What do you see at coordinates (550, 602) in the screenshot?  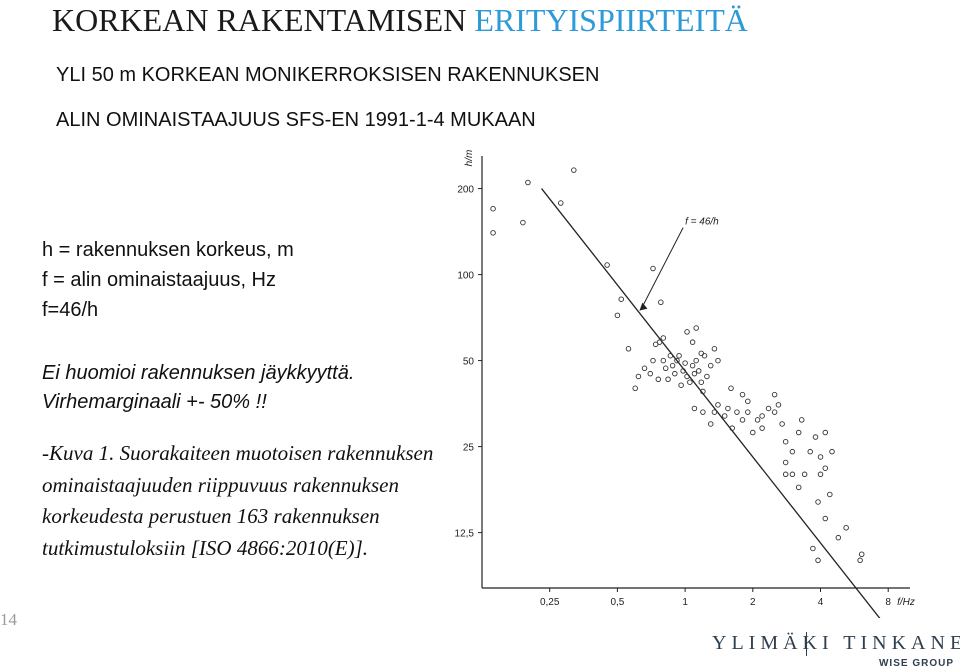 I see `x-tick-label: 0,25` at bounding box center [550, 602].